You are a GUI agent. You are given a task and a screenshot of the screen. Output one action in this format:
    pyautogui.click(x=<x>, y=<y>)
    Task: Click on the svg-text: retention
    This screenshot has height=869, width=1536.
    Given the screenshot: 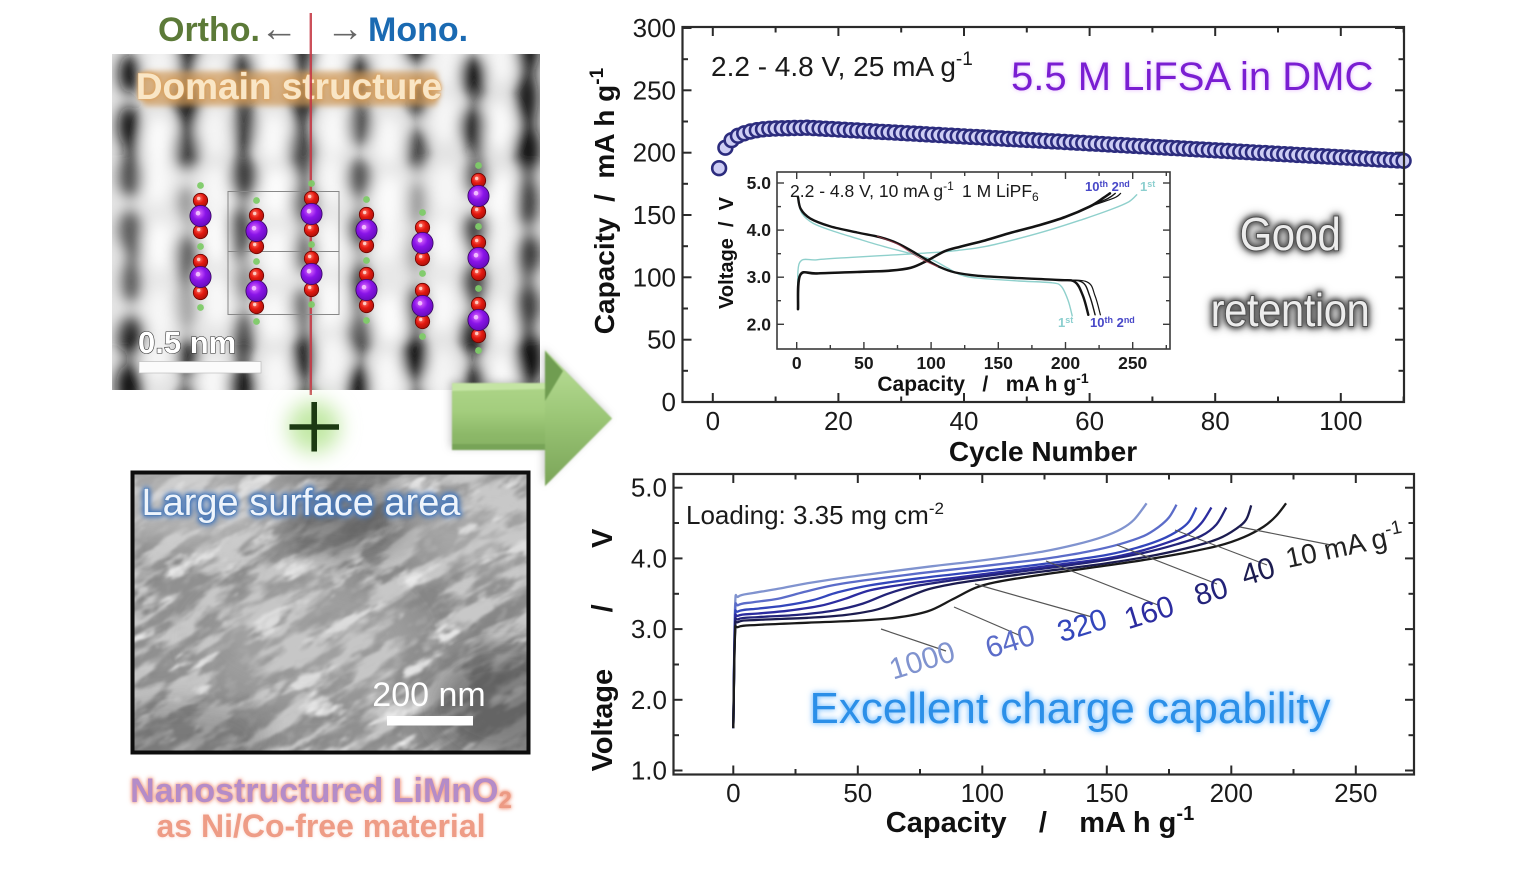 What is the action you would take?
    pyautogui.click(x=1290, y=310)
    